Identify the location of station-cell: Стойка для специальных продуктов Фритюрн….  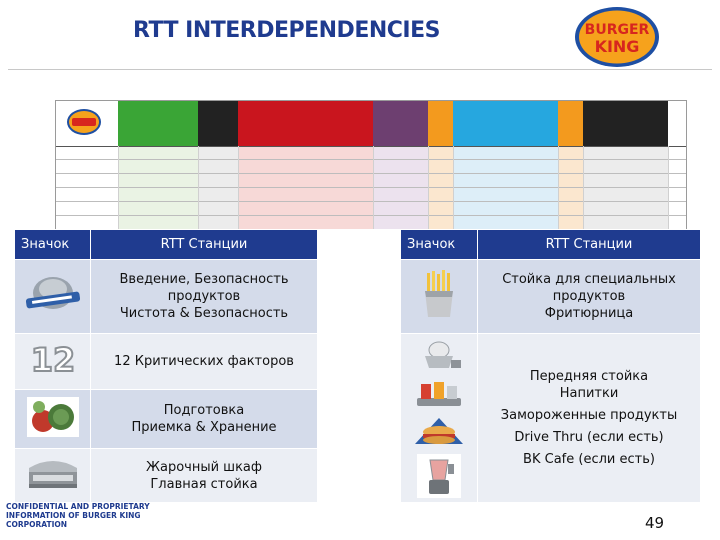
(589, 296).